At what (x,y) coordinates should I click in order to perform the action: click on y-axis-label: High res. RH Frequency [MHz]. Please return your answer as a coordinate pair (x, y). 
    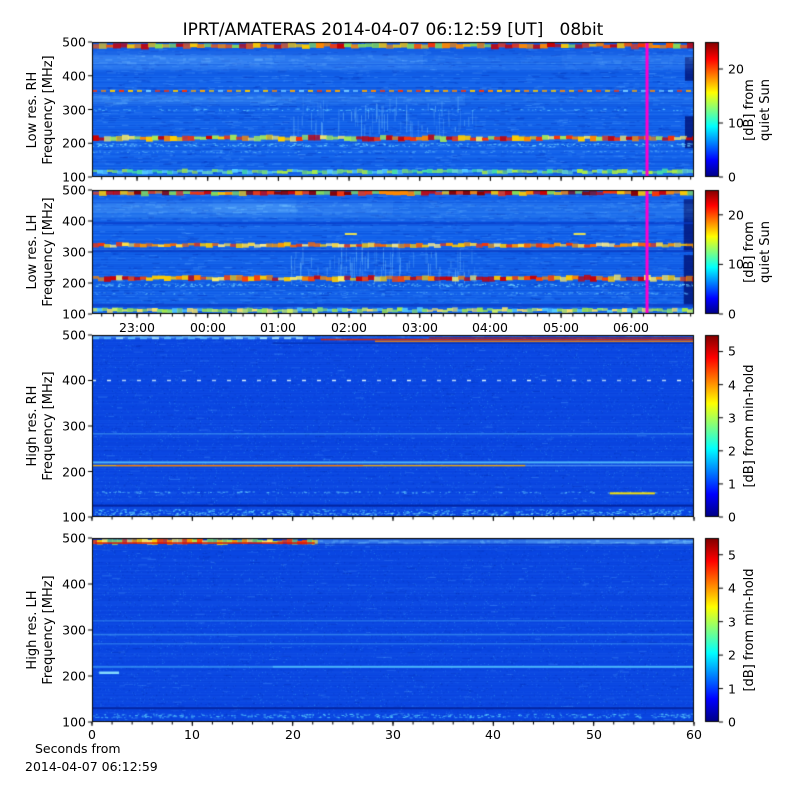
    Looking at the image, I should click on (41, 425).